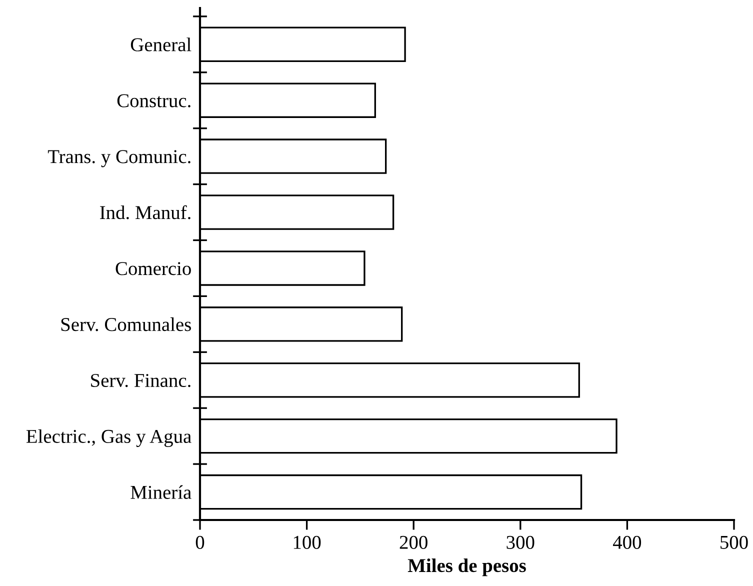 This screenshot has width=753, height=586. What do you see at coordinates (145, 212) in the screenshot?
I see `y-tick-label: Ind. Manuf.` at bounding box center [145, 212].